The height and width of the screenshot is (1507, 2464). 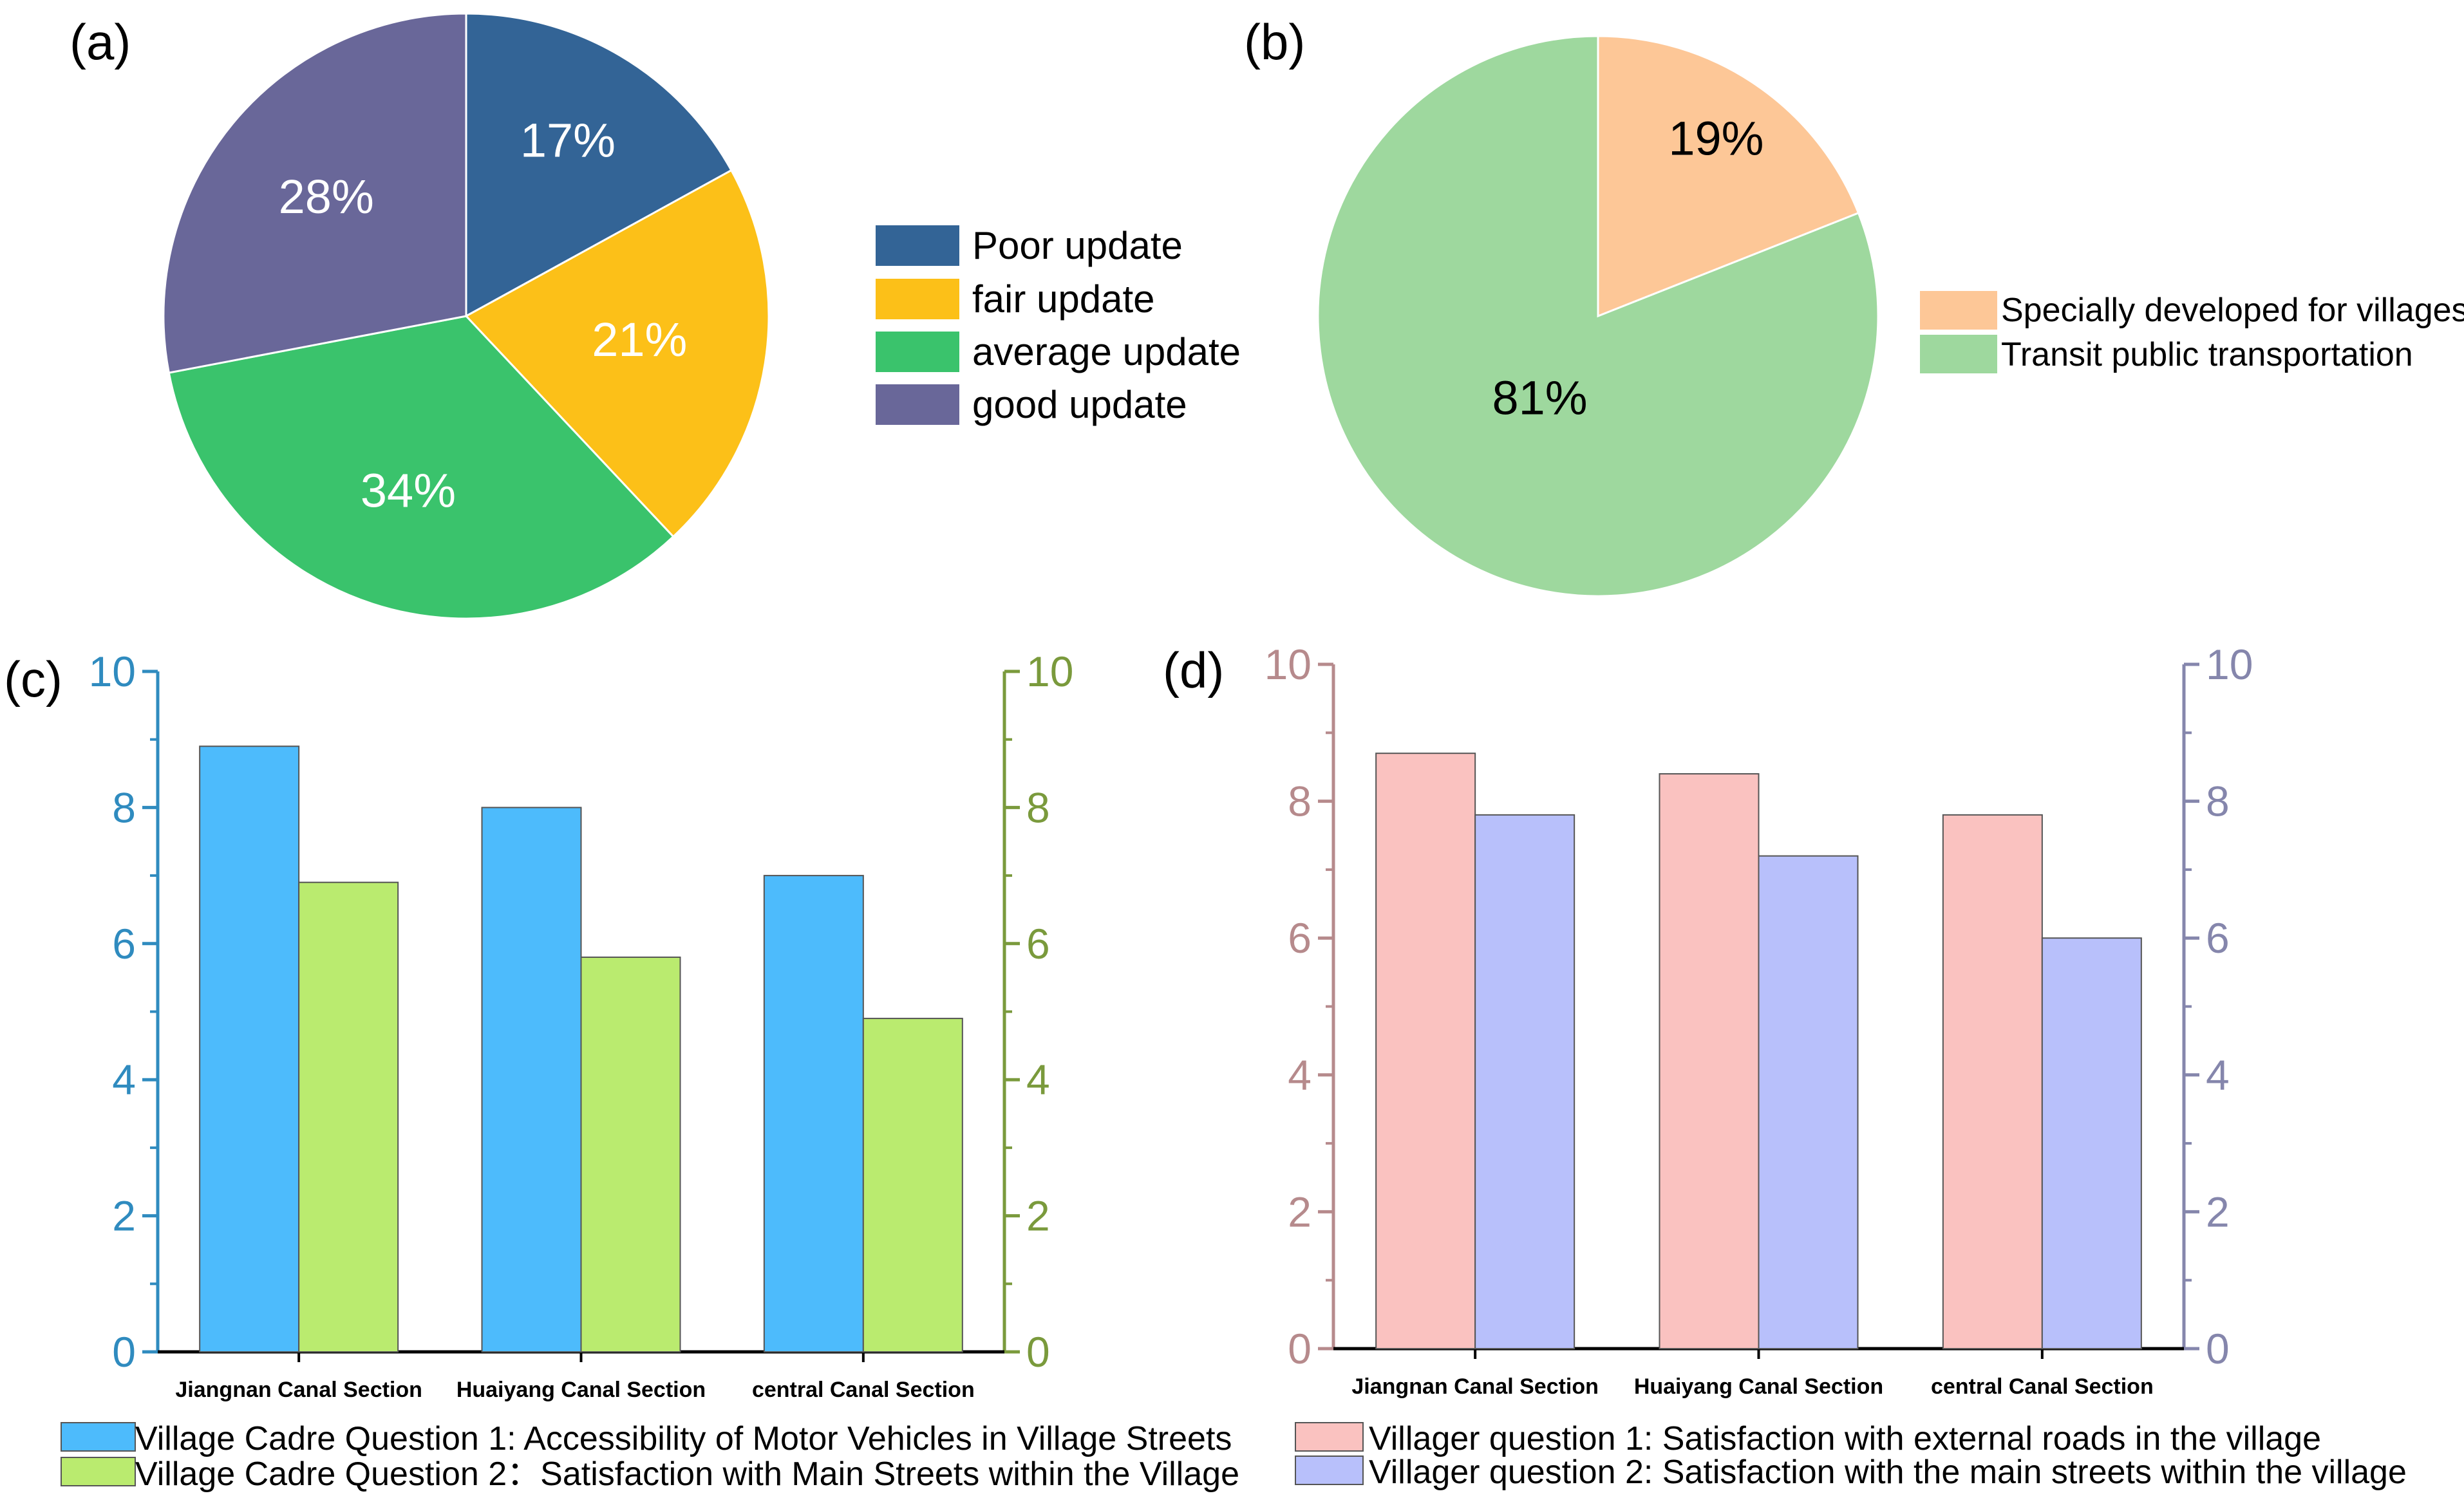 I want to click on legend-swatch-average, so click(x=917, y=352).